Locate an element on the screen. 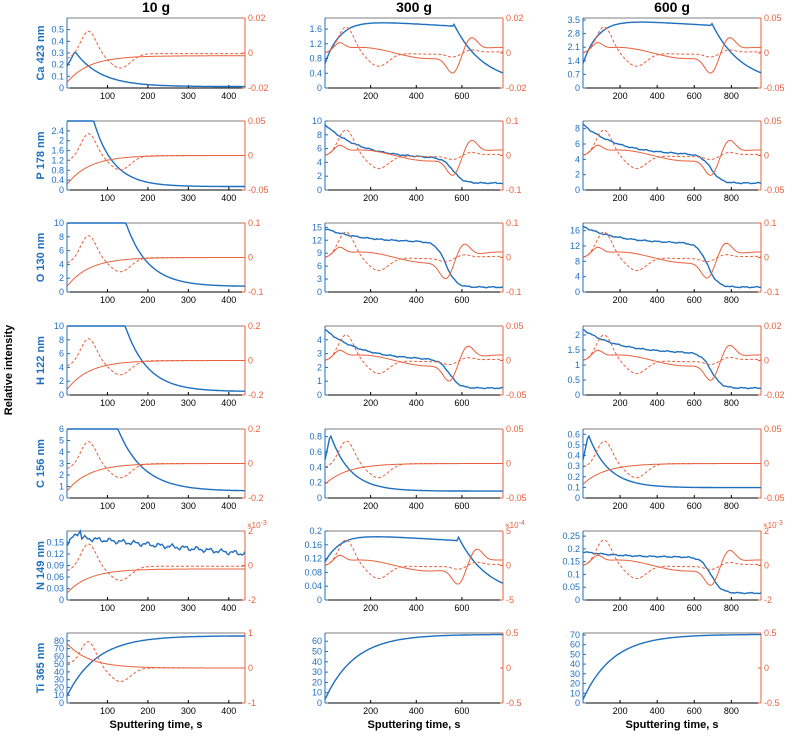  right-tick-label: -0.5 is located at coordinates (514, 703).